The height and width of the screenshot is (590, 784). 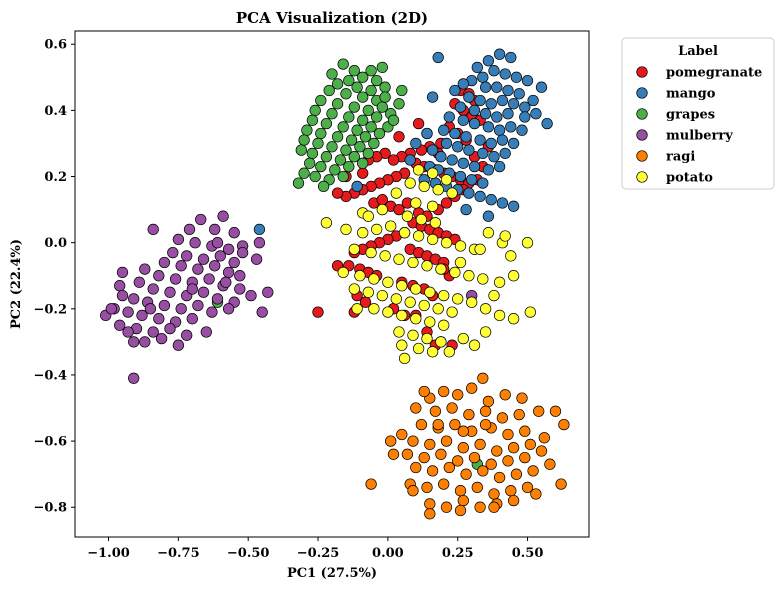 What do you see at coordinates (16, 284) in the screenshot?
I see `y-axis-label: PC2 (22.4%)` at bounding box center [16, 284].